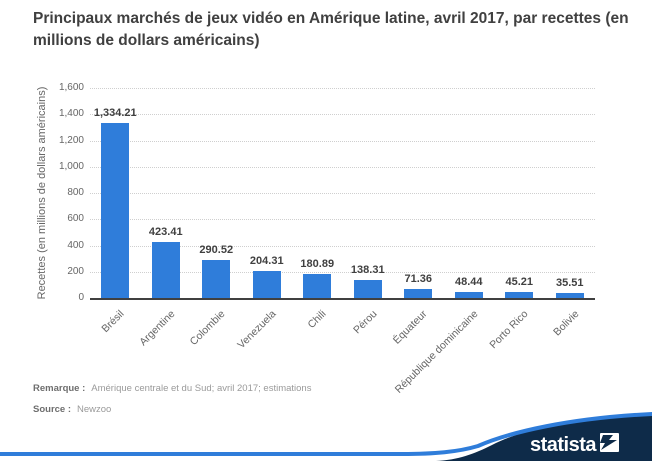  Describe the element at coordinates (367, 269) in the screenshot. I see `bar-value-label: 138.31` at that location.